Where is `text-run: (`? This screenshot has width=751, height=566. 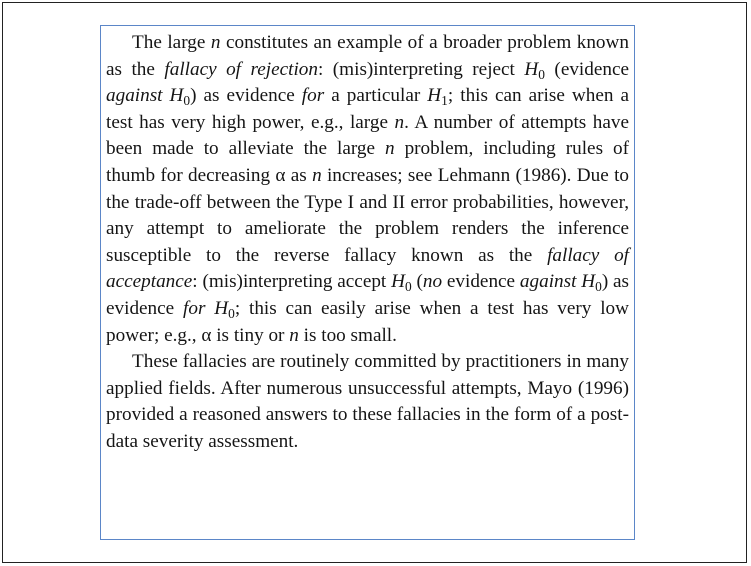
text-run: ( is located at coordinates (417, 282).